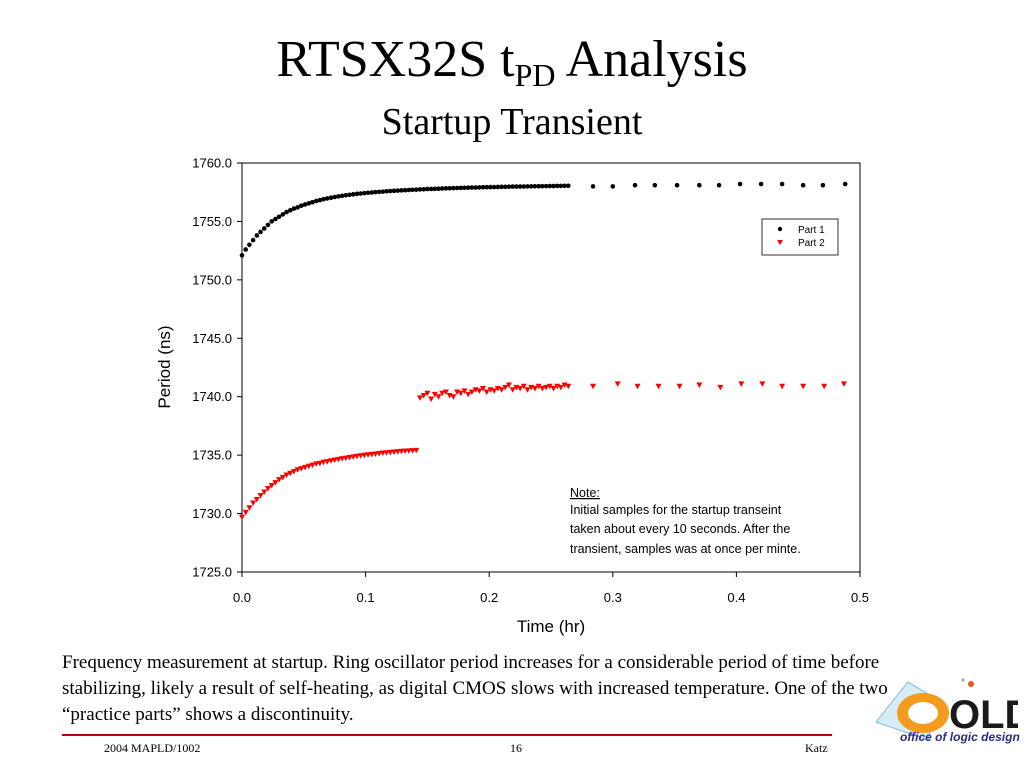  Describe the element at coordinates (152, 748) in the screenshot. I see `footer-conference: 2004 MAPLD/1002` at that location.